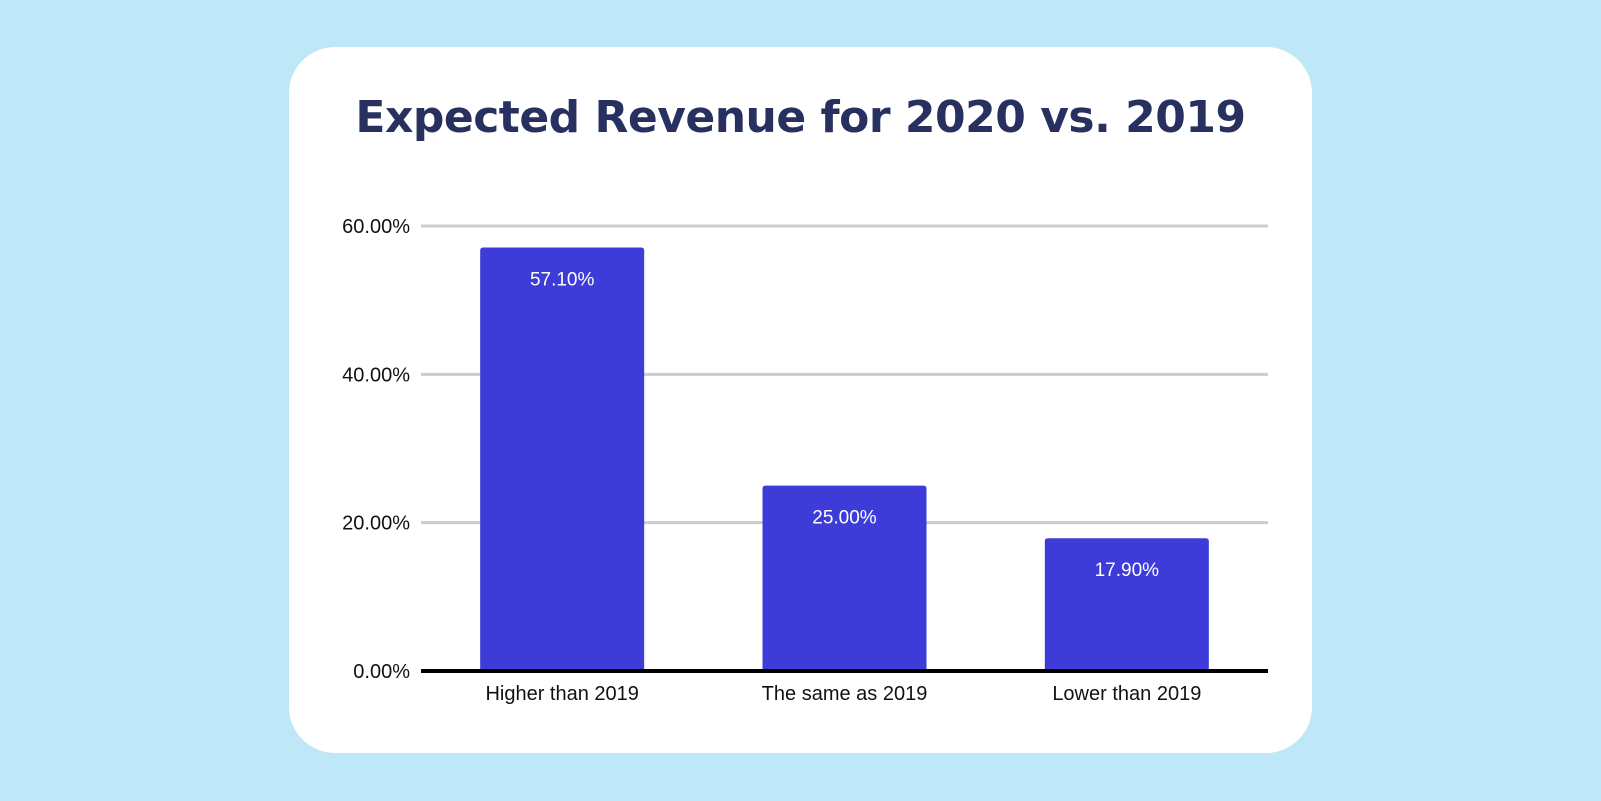 This screenshot has height=801, width=1601. Describe the element at coordinates (844, 518) in the screenshot. I see `data-label: 25.00%` at that location.